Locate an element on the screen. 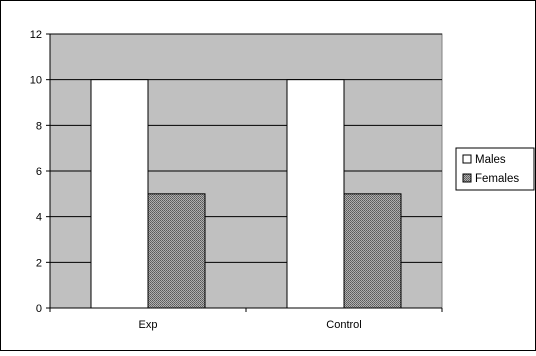 The image size is (536, 356). y-tick-label: 2 is located at coordinates (39, 263).